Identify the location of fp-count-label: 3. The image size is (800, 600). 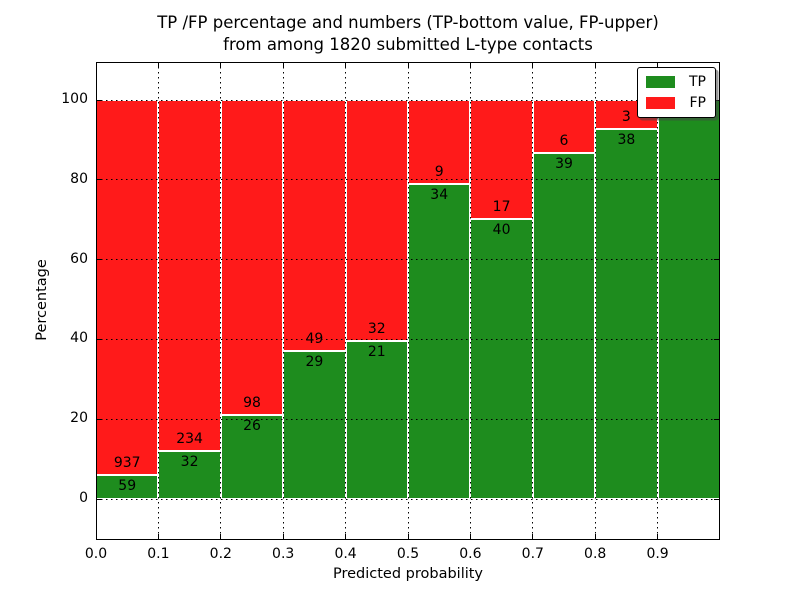
(626, 117).